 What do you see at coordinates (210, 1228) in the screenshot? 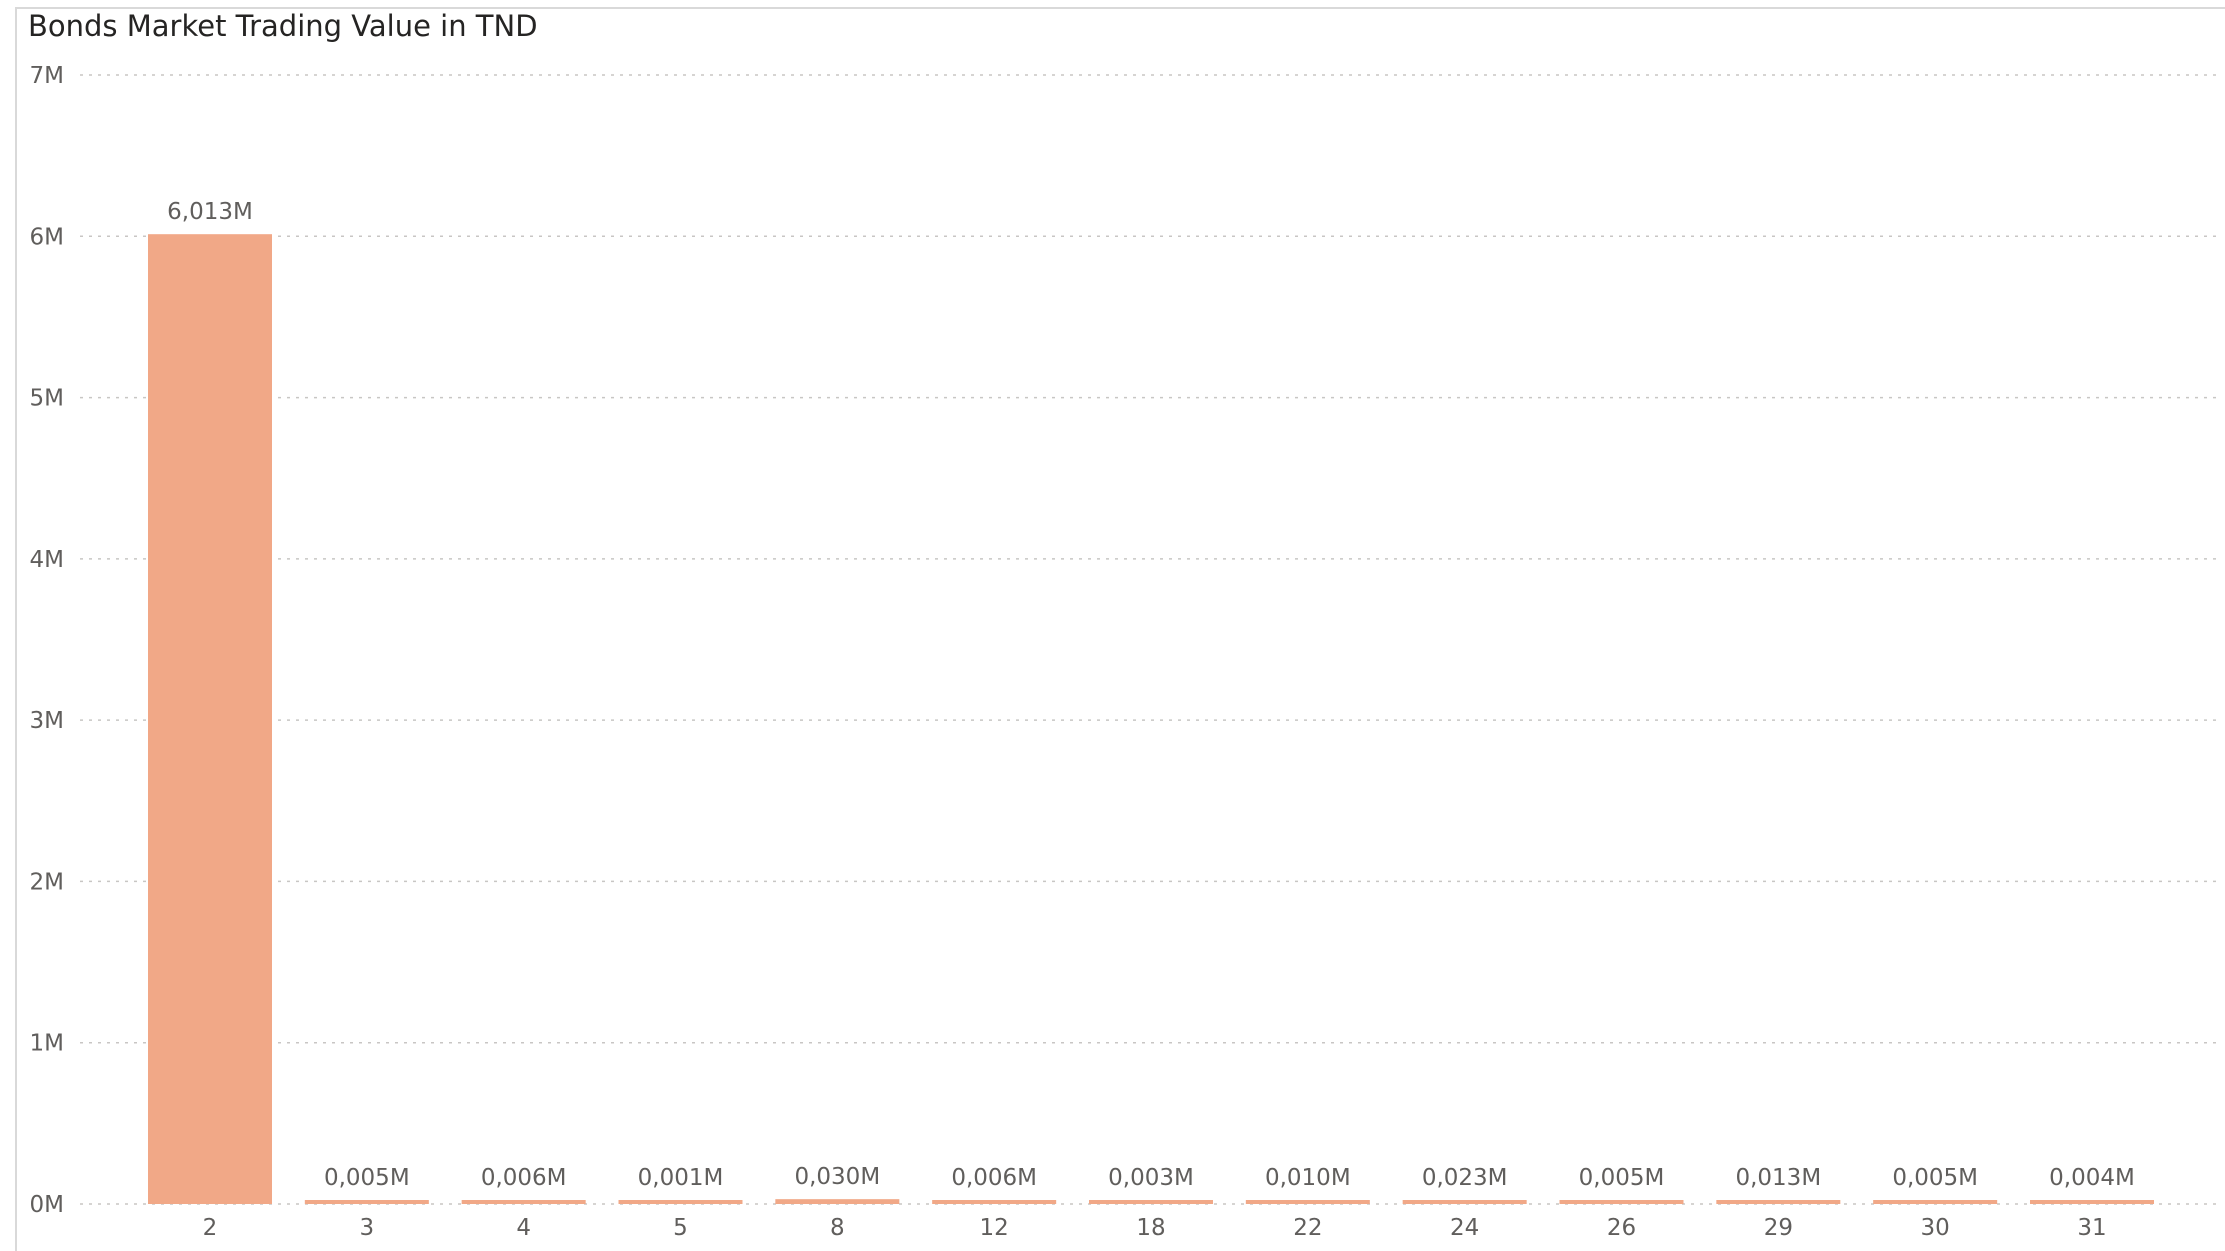
I see `x-tick-label: 2` at bounding box center [210, 1228].